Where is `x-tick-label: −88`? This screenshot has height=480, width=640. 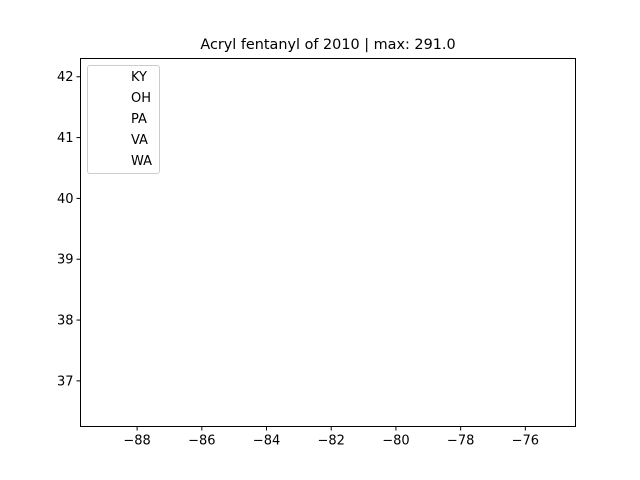 x-tick-label: −88 is located at coordinates (136, 441).